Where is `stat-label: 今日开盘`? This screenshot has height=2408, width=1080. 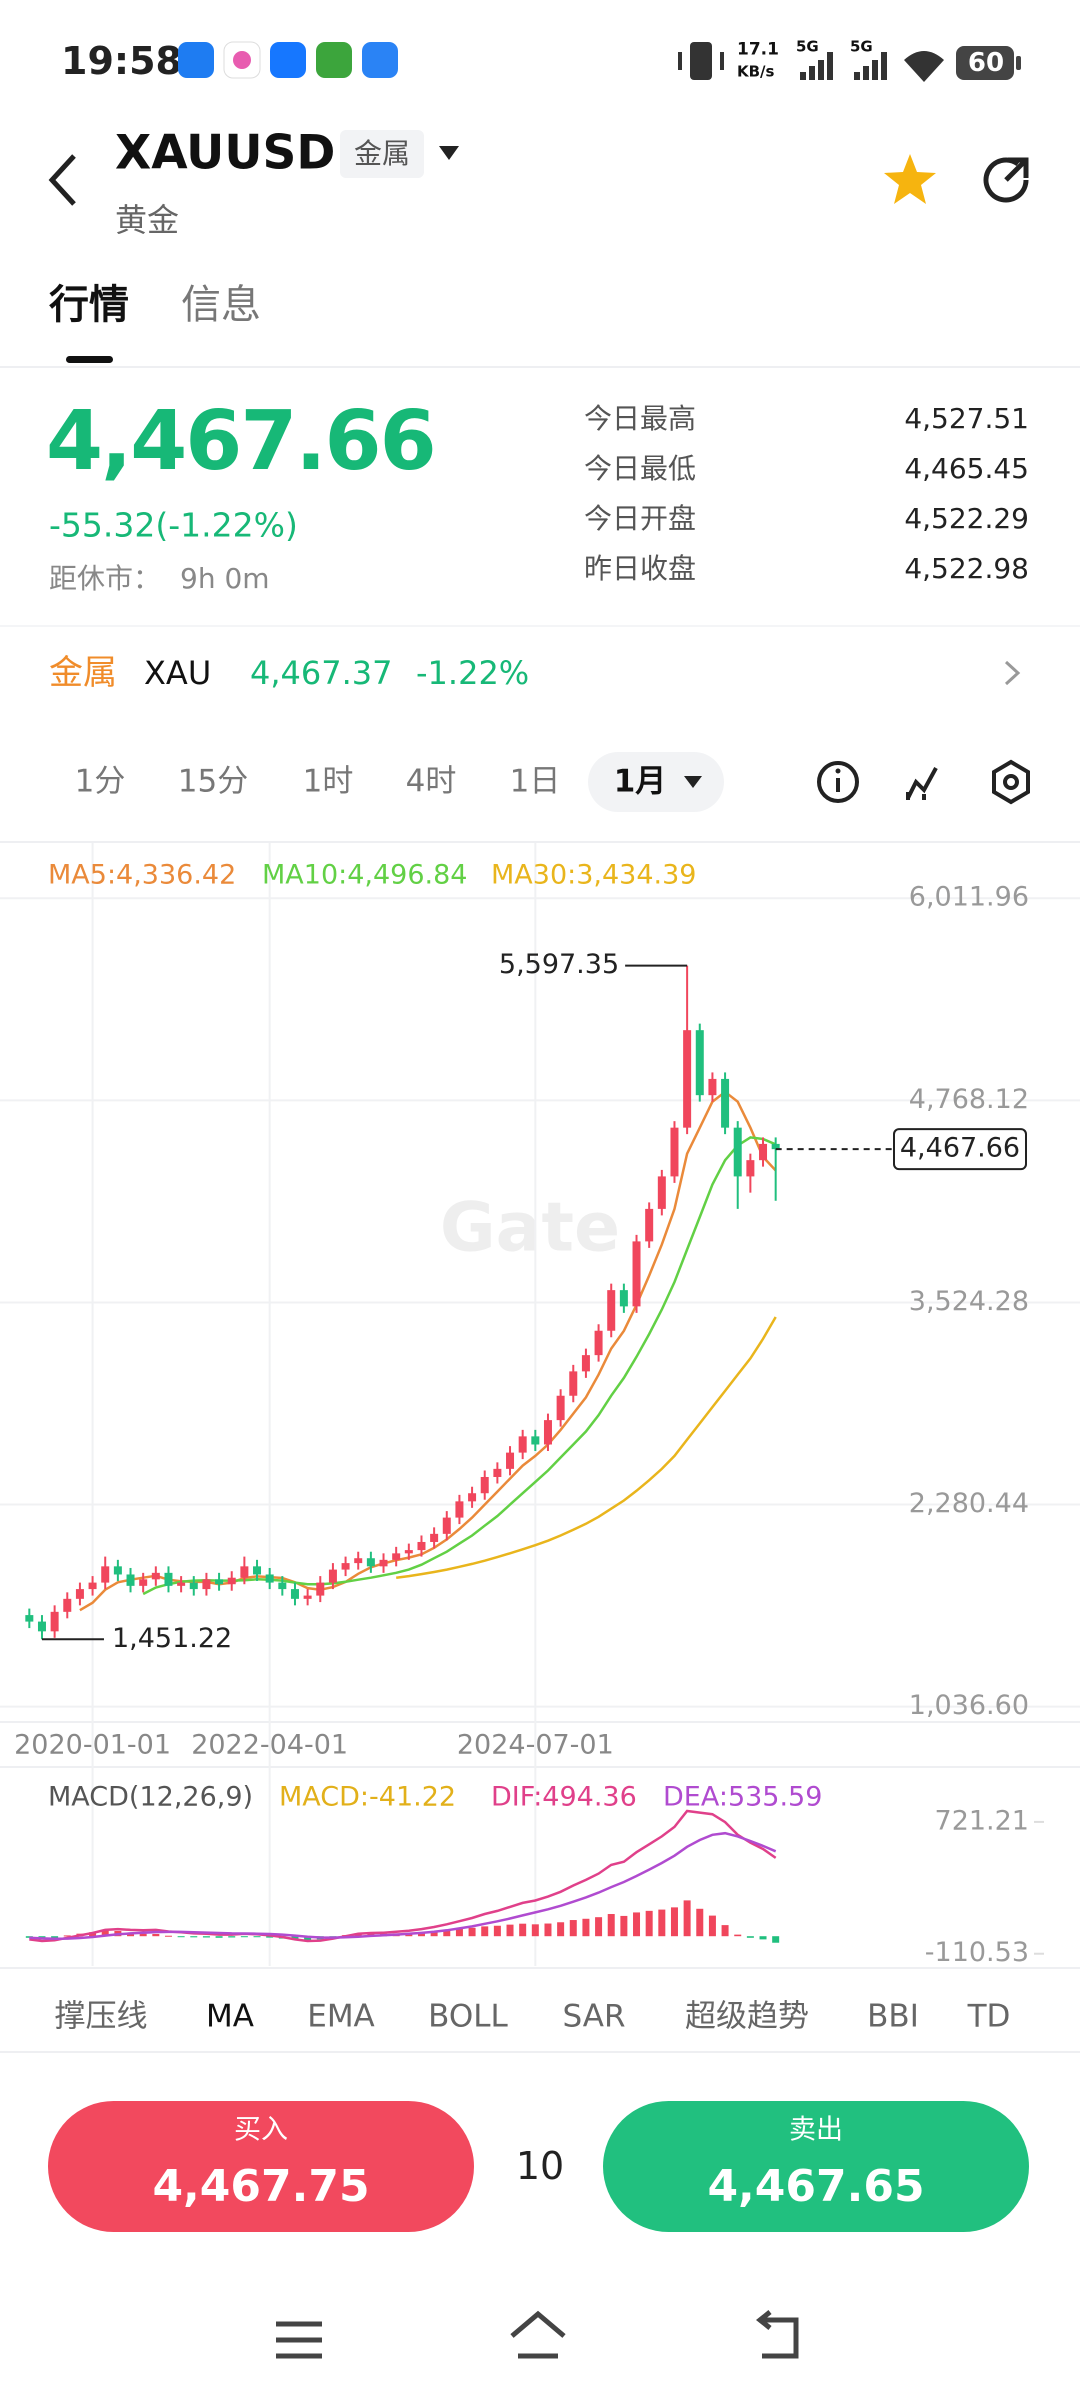 stat-label: 今日开盘 is located at coordinates (640, 518).